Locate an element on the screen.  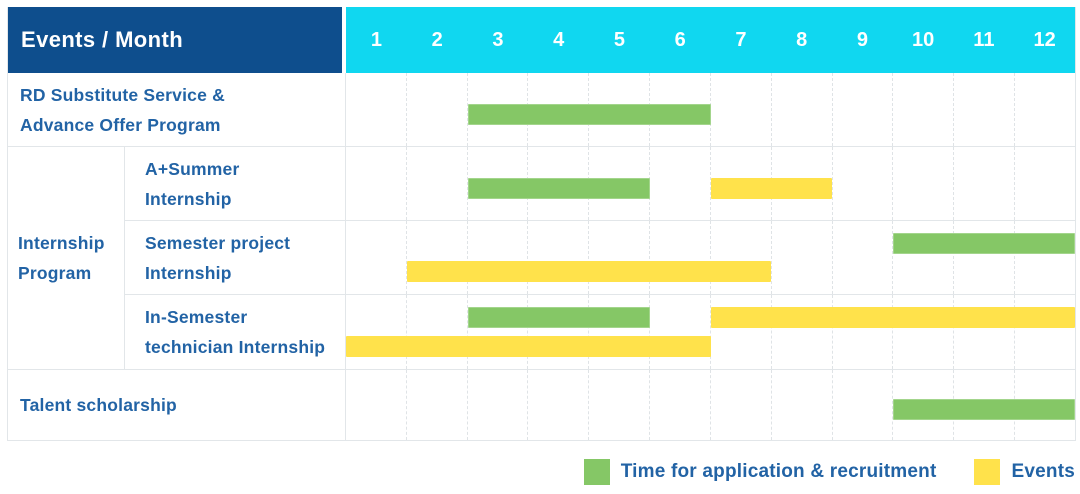
corner-header-label: Events / Month is located at coordinates (102, 39).